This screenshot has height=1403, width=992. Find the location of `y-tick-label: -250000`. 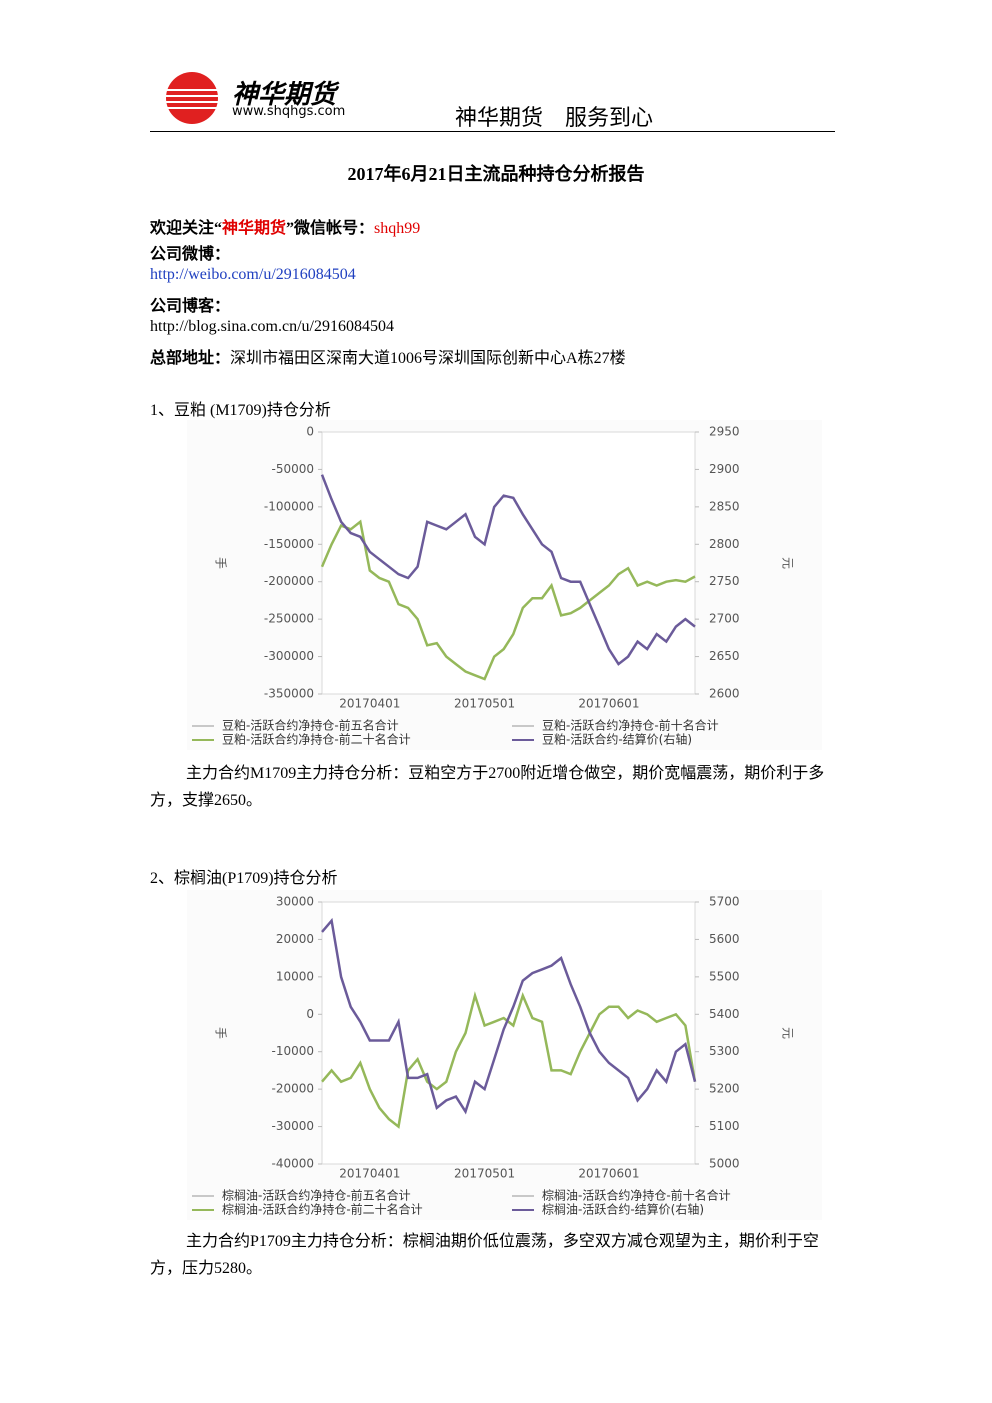

y-tick-label: -250000 is located at coordinates (289, 619).